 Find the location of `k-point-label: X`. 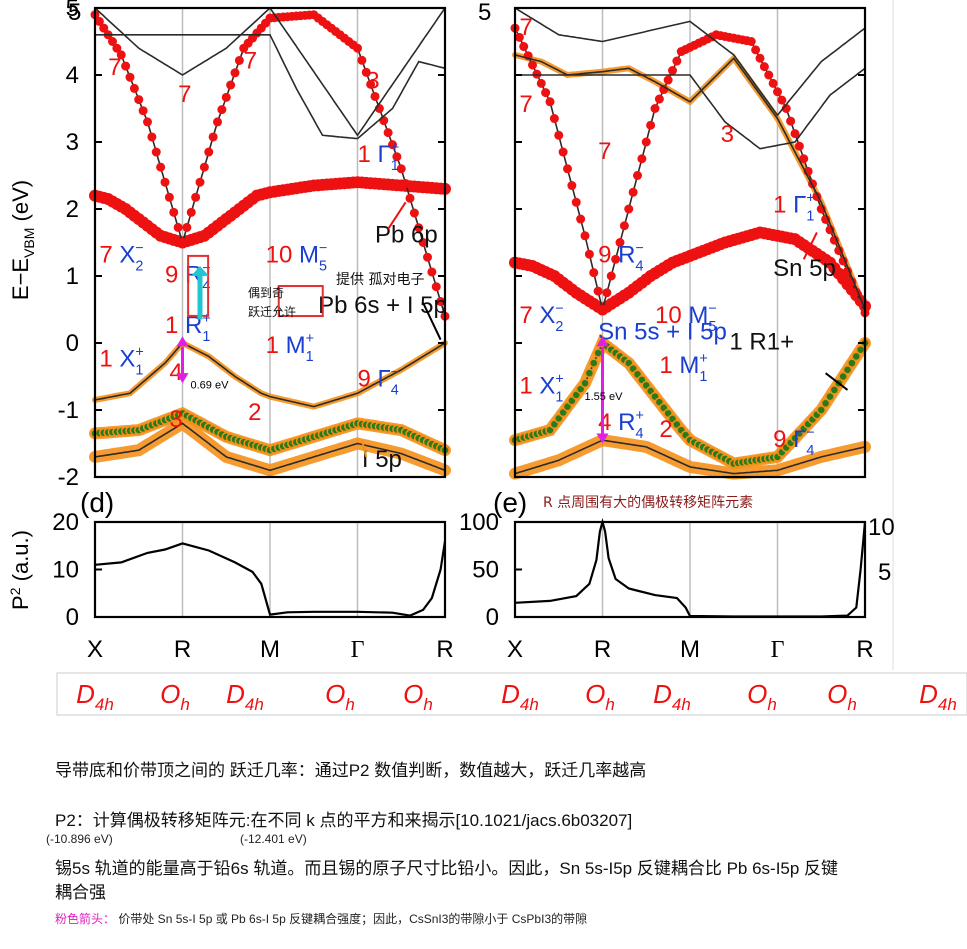

k-point-label: X is located at coordinates (95, 649).